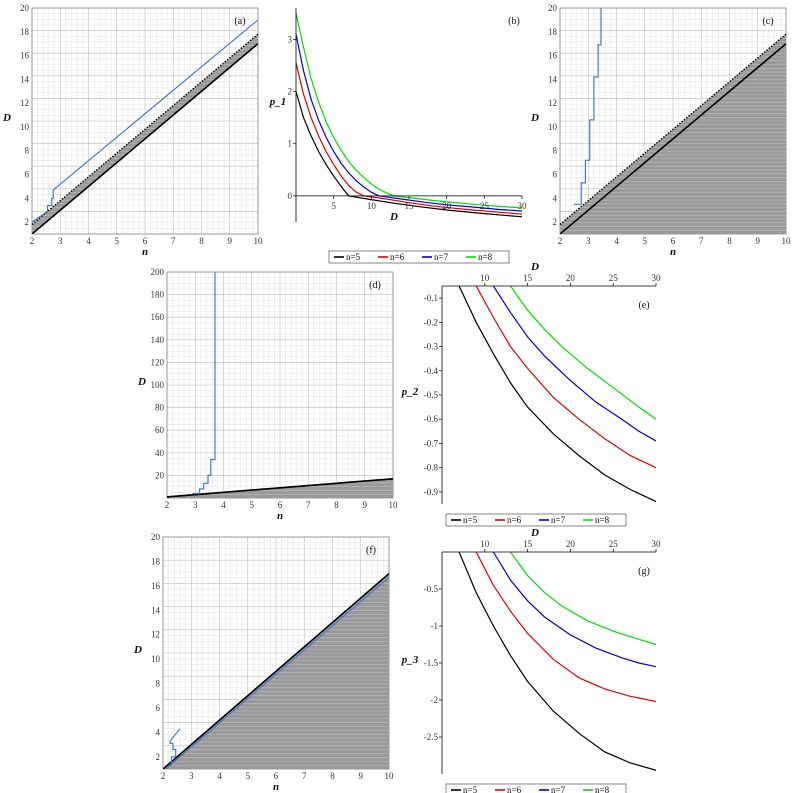  Describe the element at coordinates (558, 789) in the screenshot. I see `legend-entry: n=7` at that location.